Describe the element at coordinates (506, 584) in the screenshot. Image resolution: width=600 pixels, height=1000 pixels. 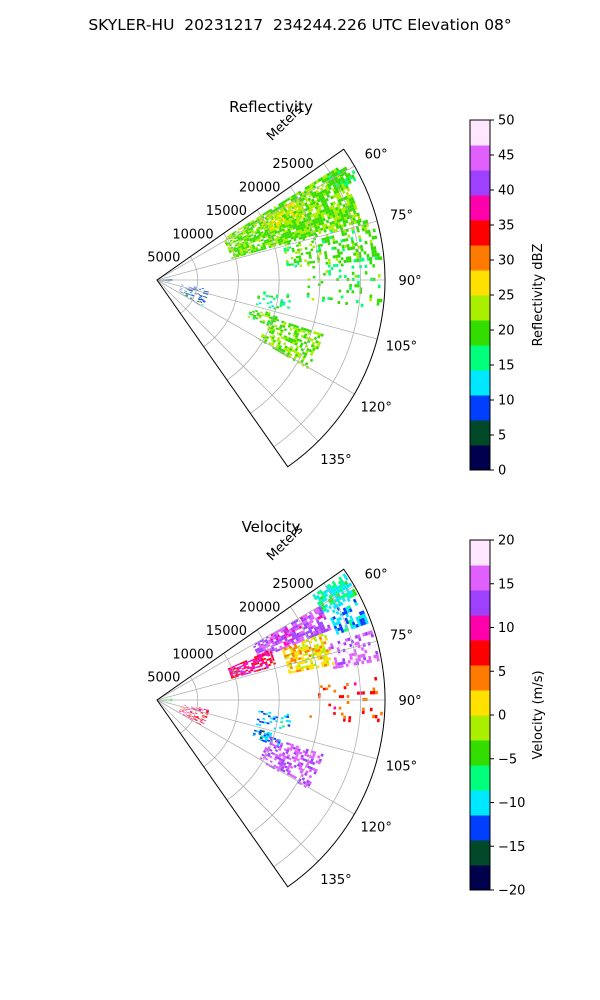
I see `colorbar-tick-label: 15` at that location.